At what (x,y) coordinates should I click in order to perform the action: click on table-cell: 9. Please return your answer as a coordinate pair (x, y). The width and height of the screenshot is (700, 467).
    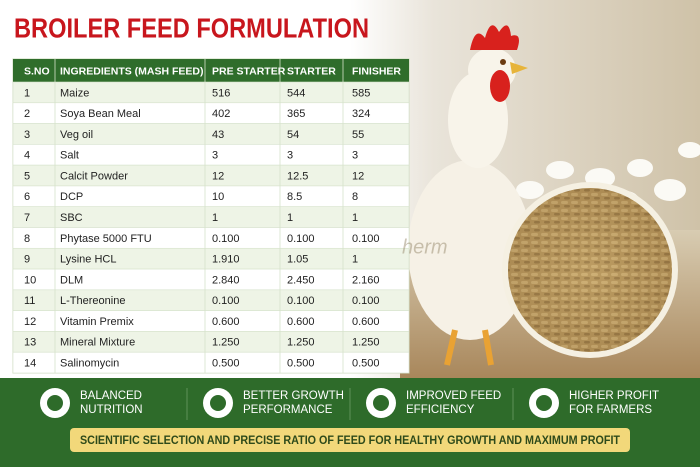
    Looking at the image, I should click on (27, 260).